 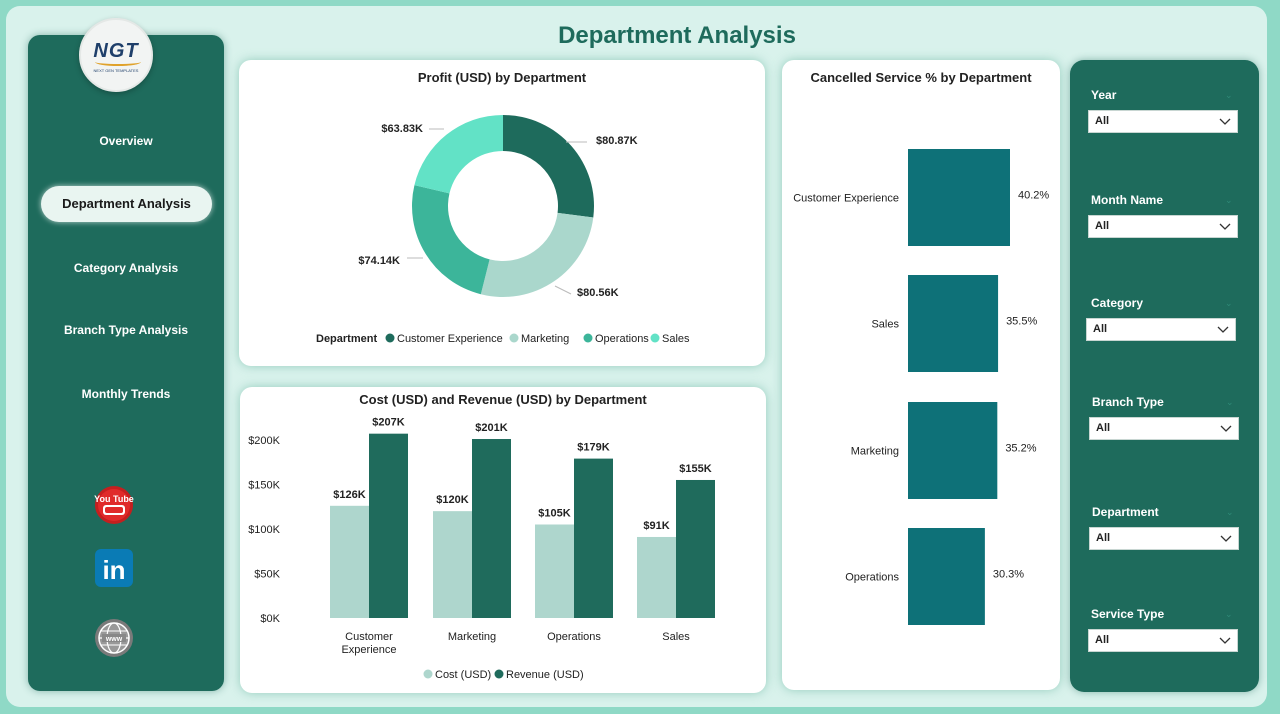 I want to click on x-tick-label: Experience, so click(x=368, y=650).